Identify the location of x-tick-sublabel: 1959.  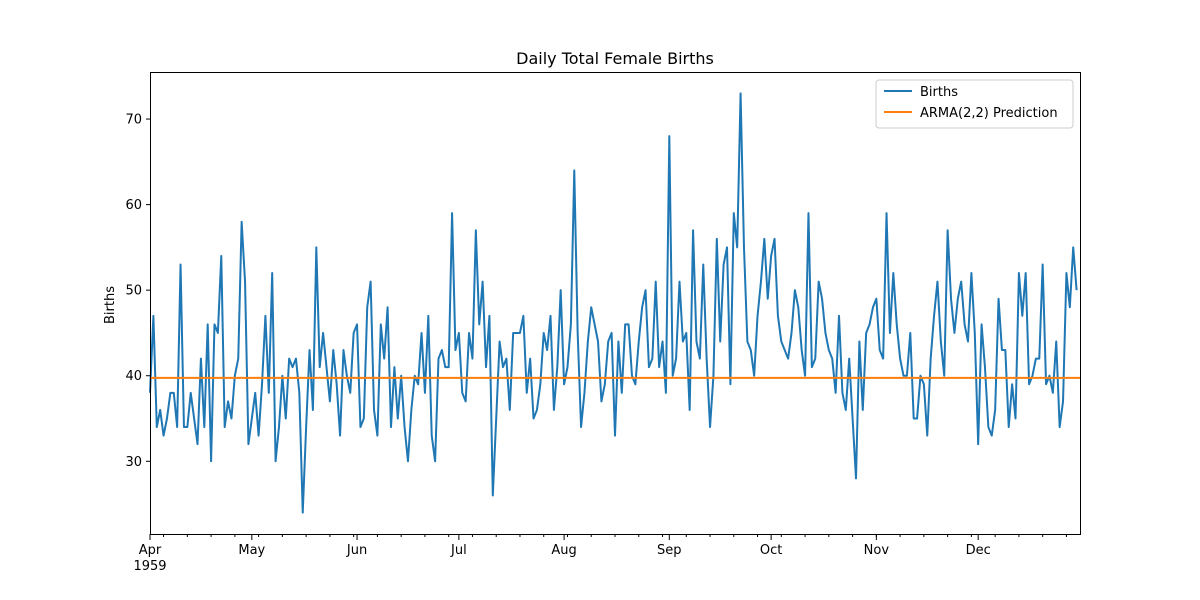
(149, 566).